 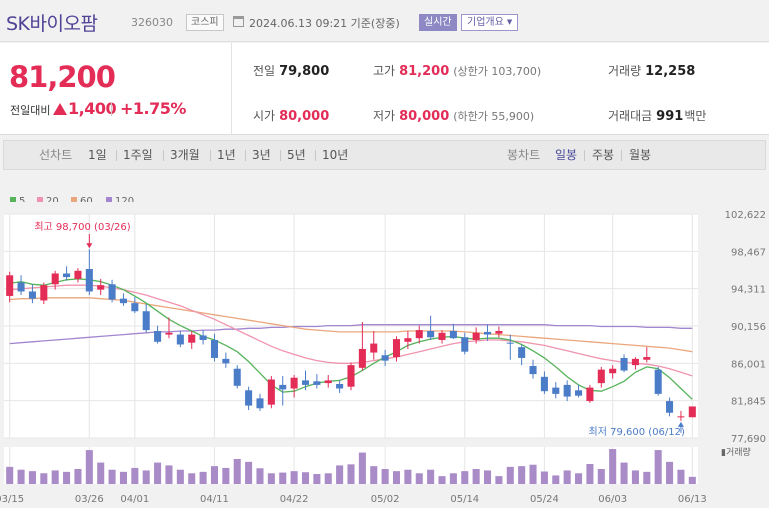 I want to click on high-annotation: 최고 98,700 (03/26), so click(x=82, y=227).